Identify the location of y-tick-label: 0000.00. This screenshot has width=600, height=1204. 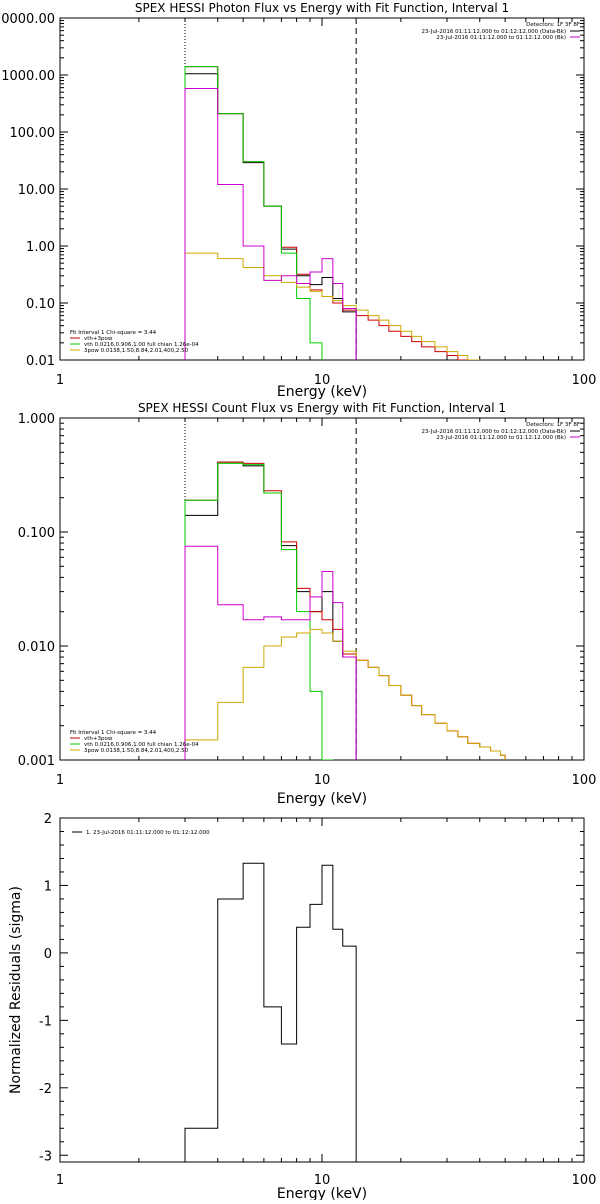
(28, 19).